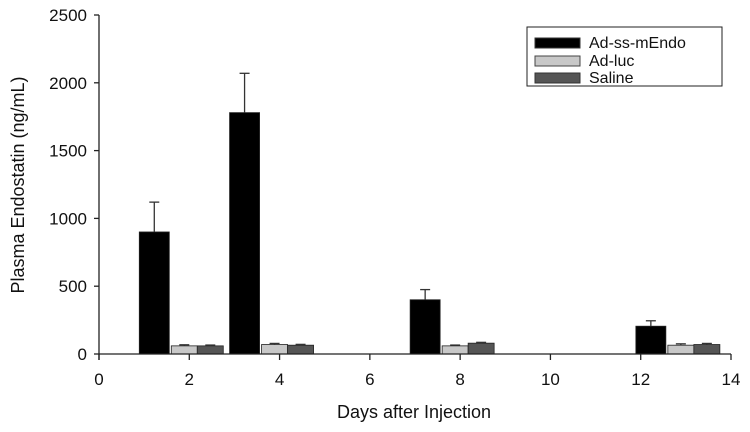 This screenshot has height=432, width=750. What do you see at coordinates (731, 379) in the screenshot?
I see `x-tick-label: 14` at bounding box center [731, 379].